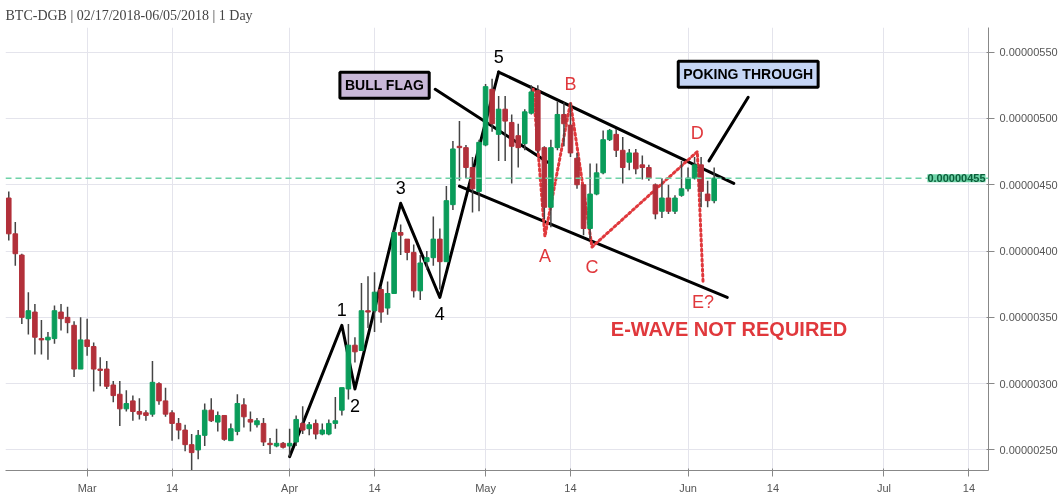  I want to click on y-tick-label: 0.00000550, so click(1028, 52).